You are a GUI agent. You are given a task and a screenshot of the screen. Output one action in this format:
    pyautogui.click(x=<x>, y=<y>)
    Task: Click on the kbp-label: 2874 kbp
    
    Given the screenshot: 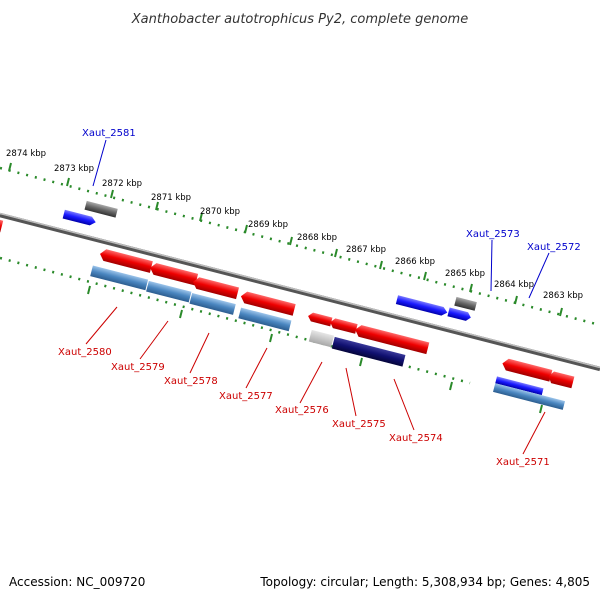 What is the action you would take?
    pyautogui.click(x=26, y=154)
    